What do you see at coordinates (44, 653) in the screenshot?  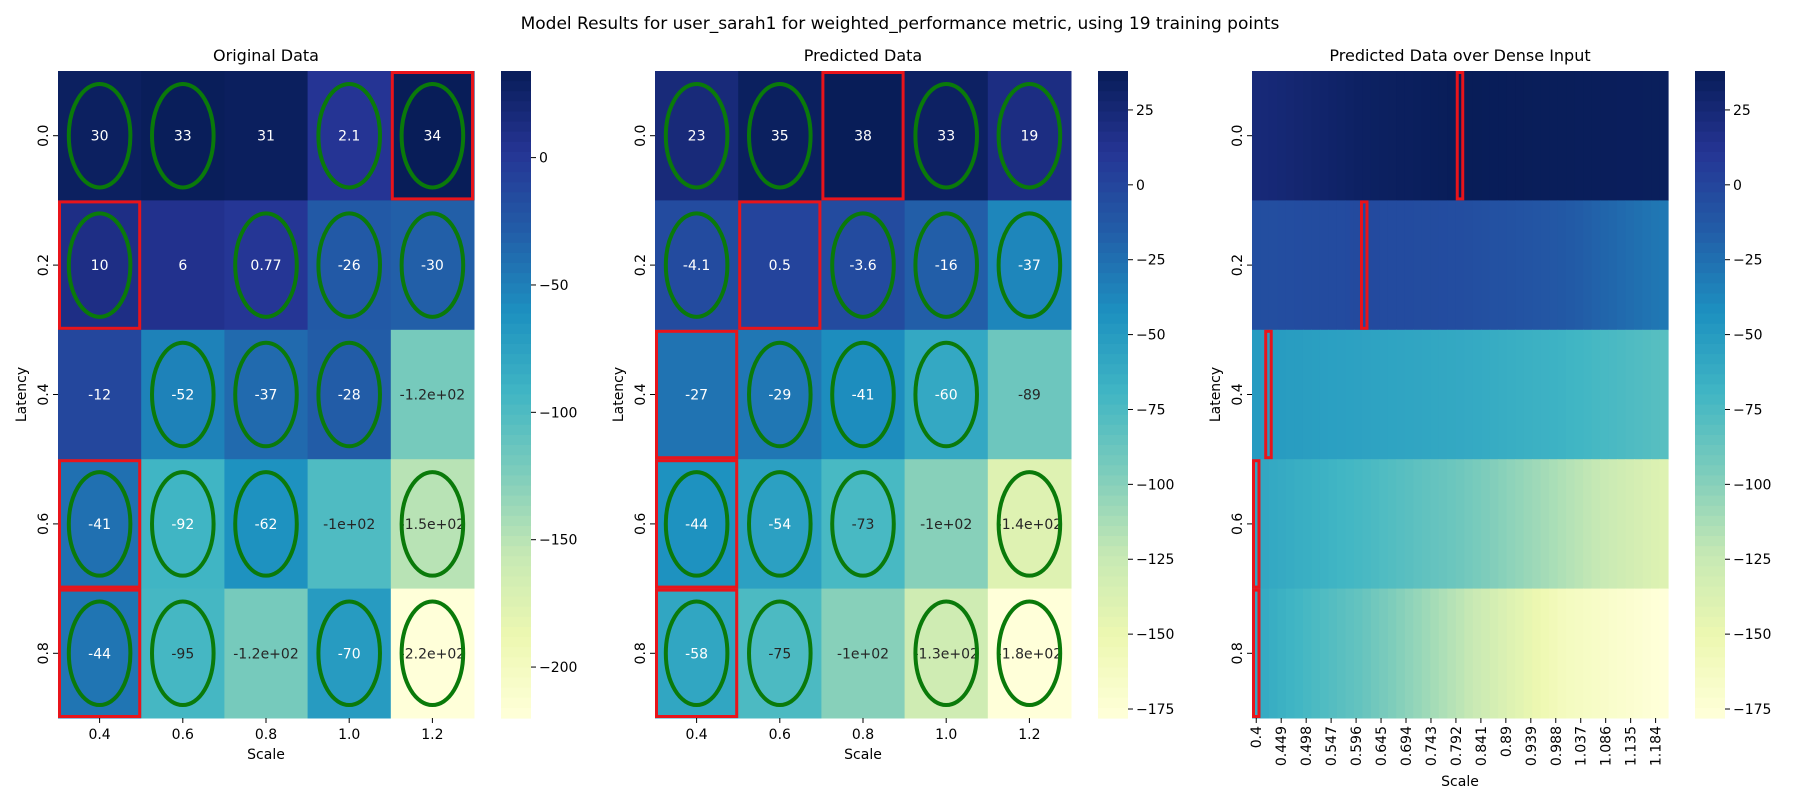 I see `y-tick-label: 0.8` at bounding box center [44, 653].